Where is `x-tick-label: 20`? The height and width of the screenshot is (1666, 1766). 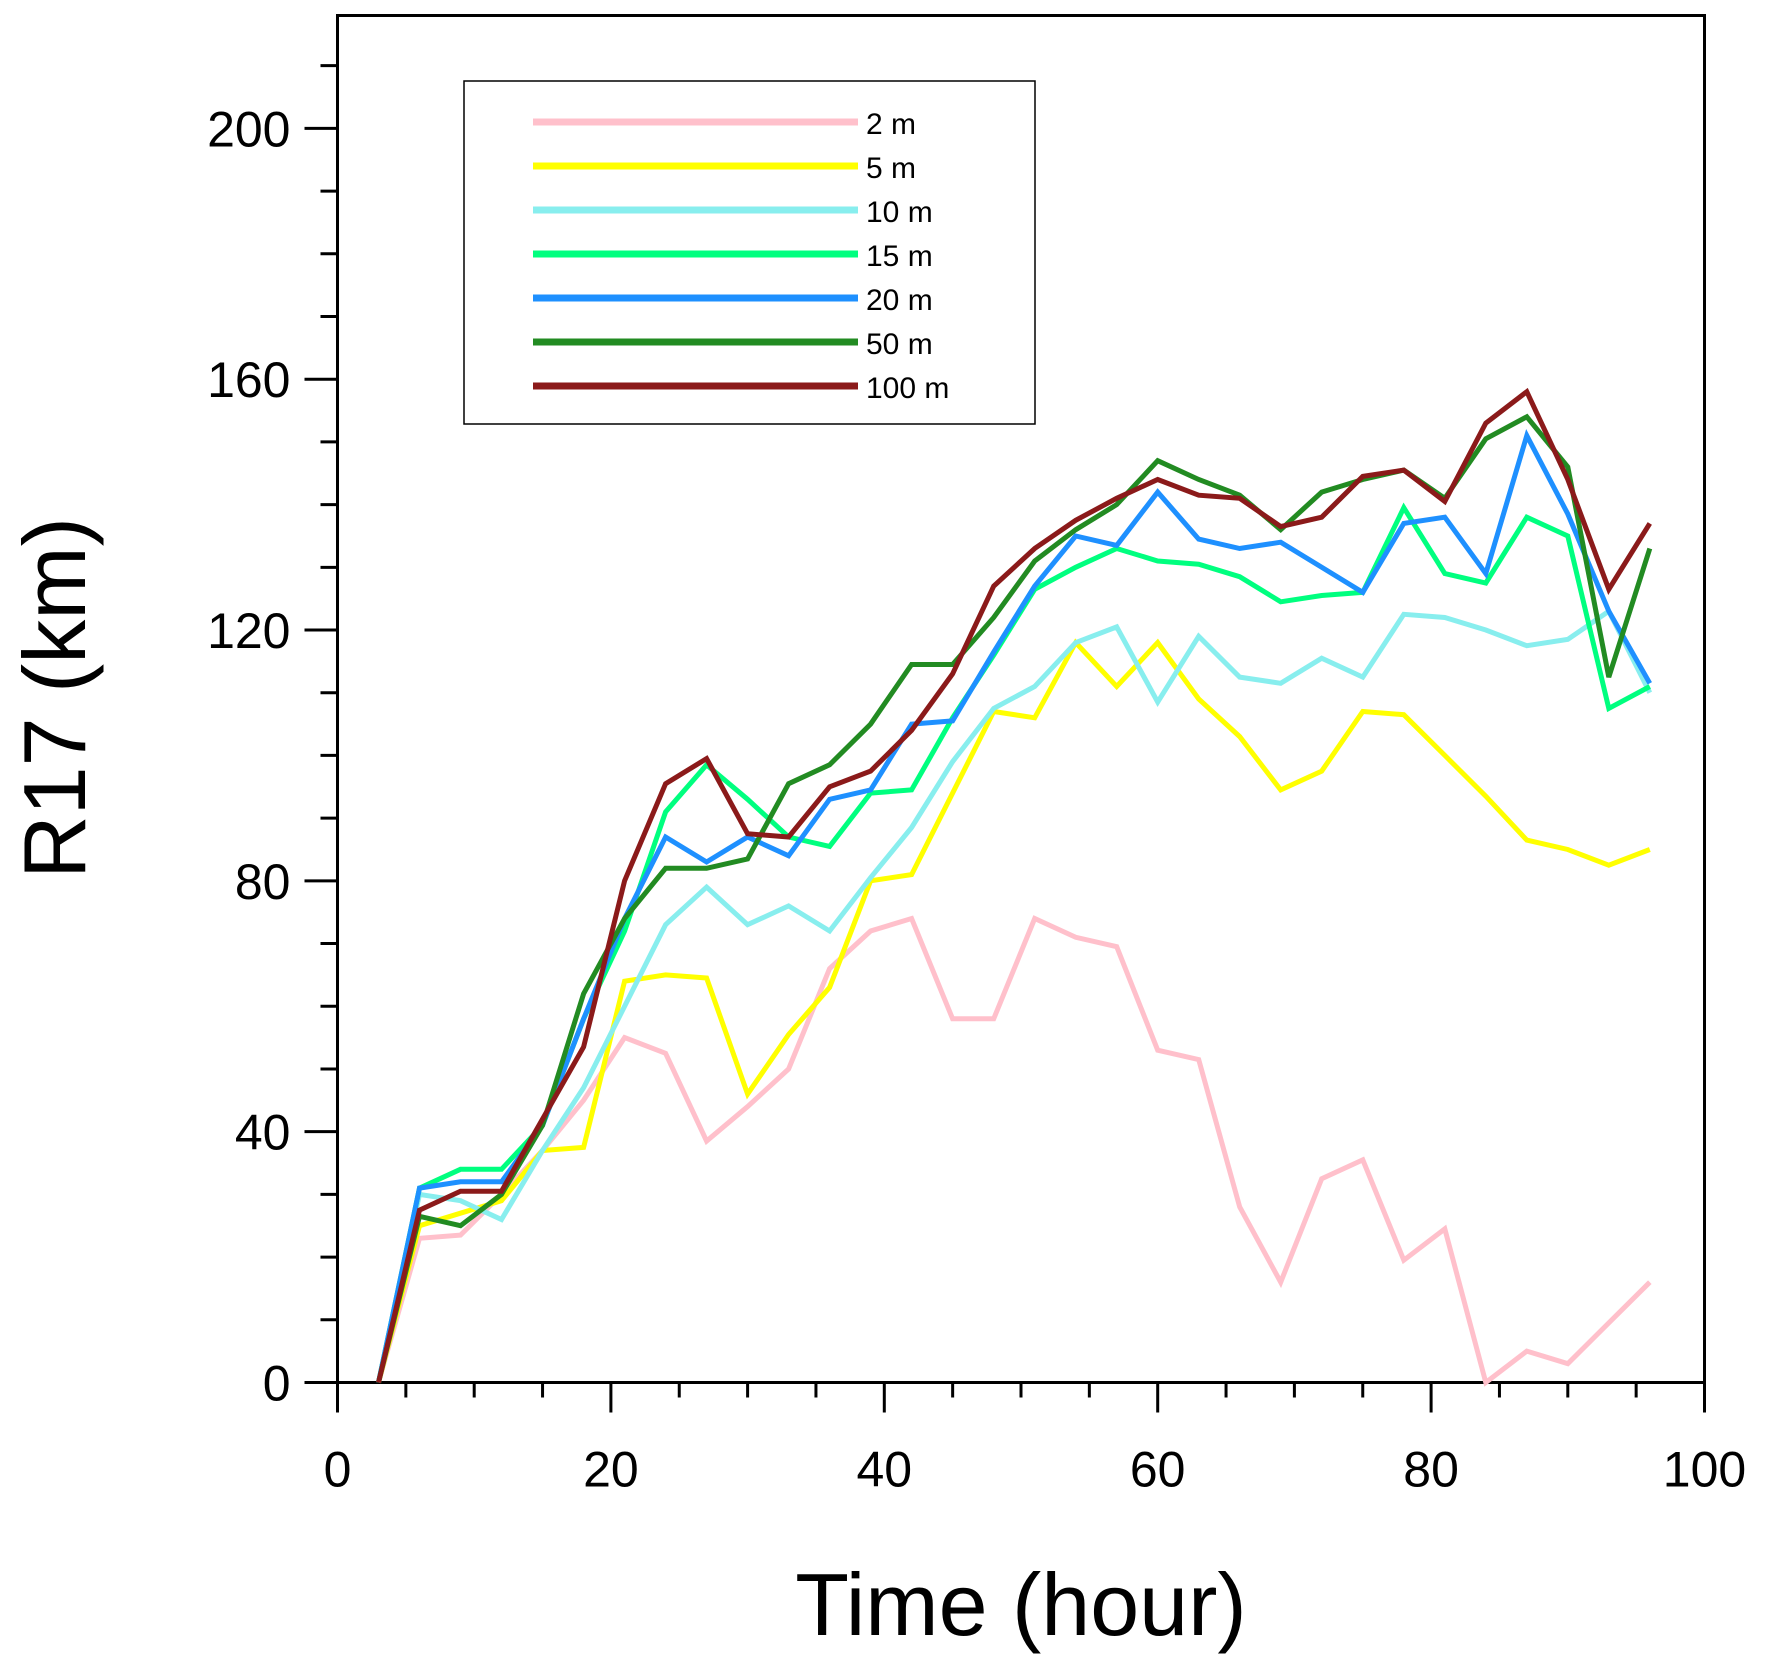
x-tick-label: 20 is located at coordinates (611, 1470).